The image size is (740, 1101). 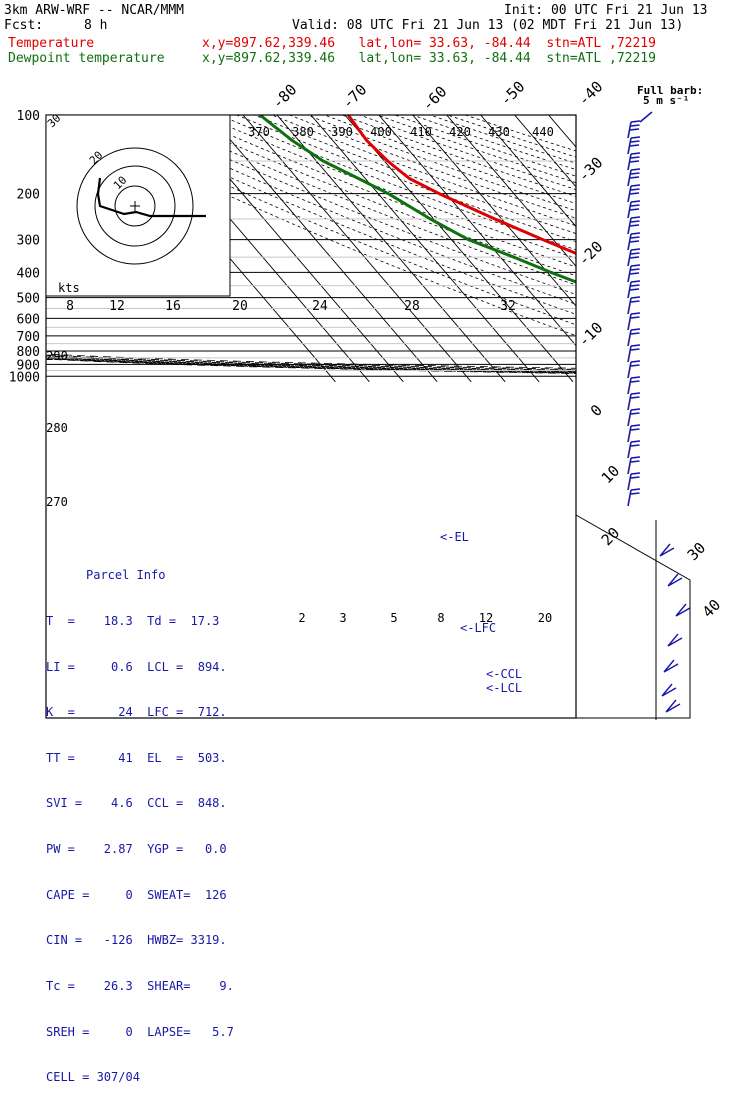 I want to click on isotherm-label: -60, so click(x=435, y=99).